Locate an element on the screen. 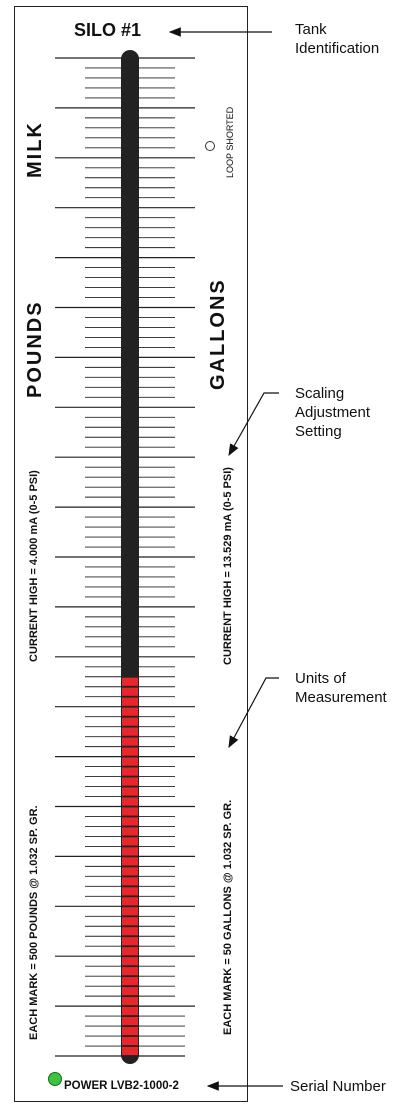  loop-shorted-indicator is located at coordinates (210, 146).